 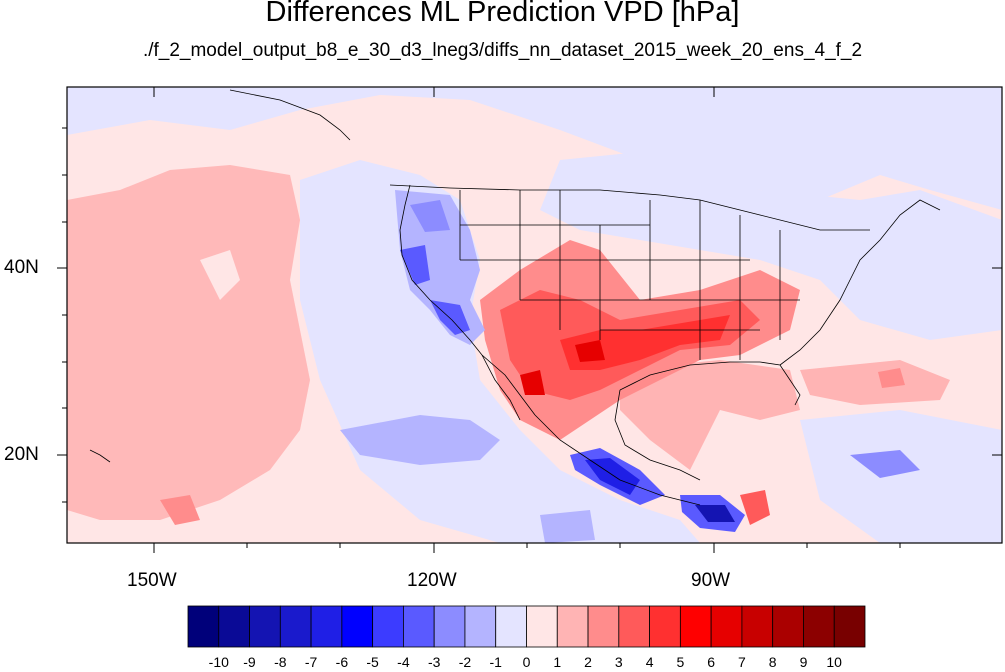 I want to click on map-title: Differences ML Prediction VPD [hPa], so click(x=502, y=14).